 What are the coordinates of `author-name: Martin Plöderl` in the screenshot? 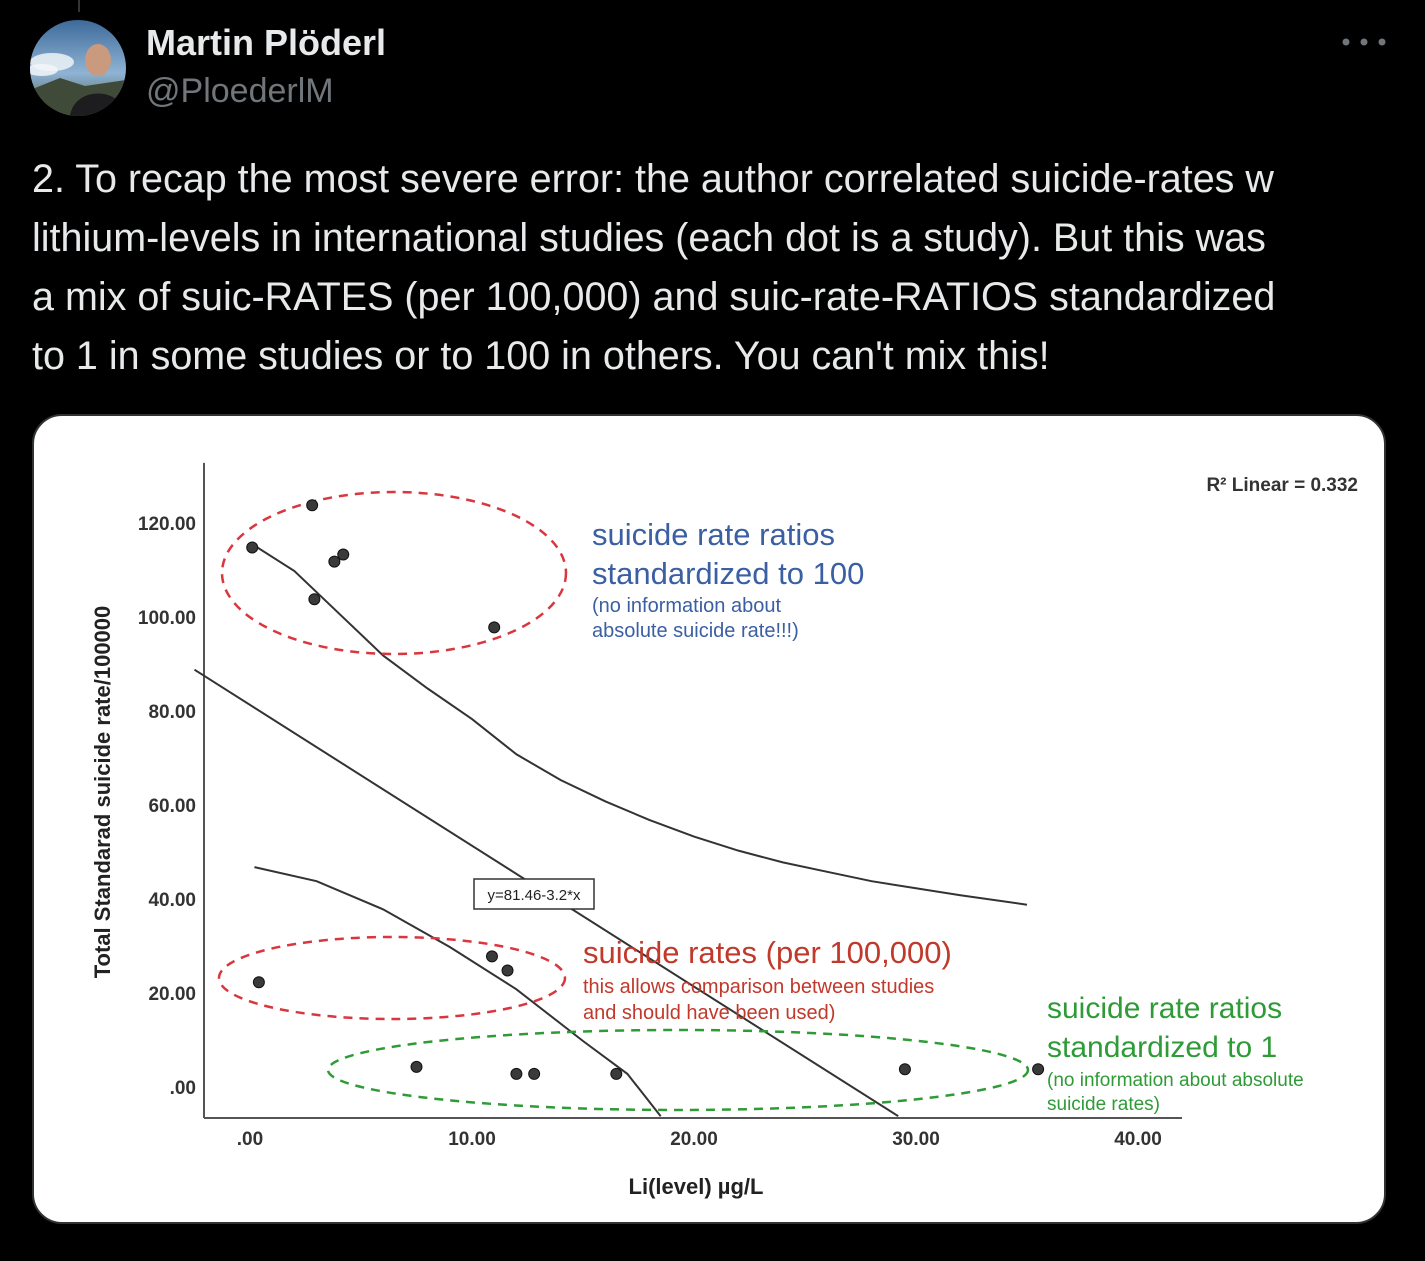 It's located at (266, 42).